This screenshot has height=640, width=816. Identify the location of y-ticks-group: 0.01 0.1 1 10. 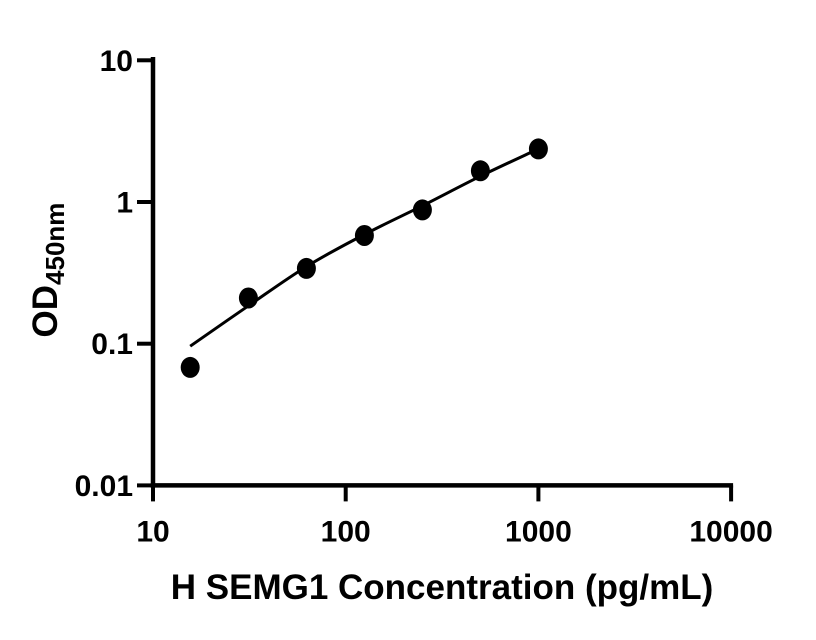
(114, 274).